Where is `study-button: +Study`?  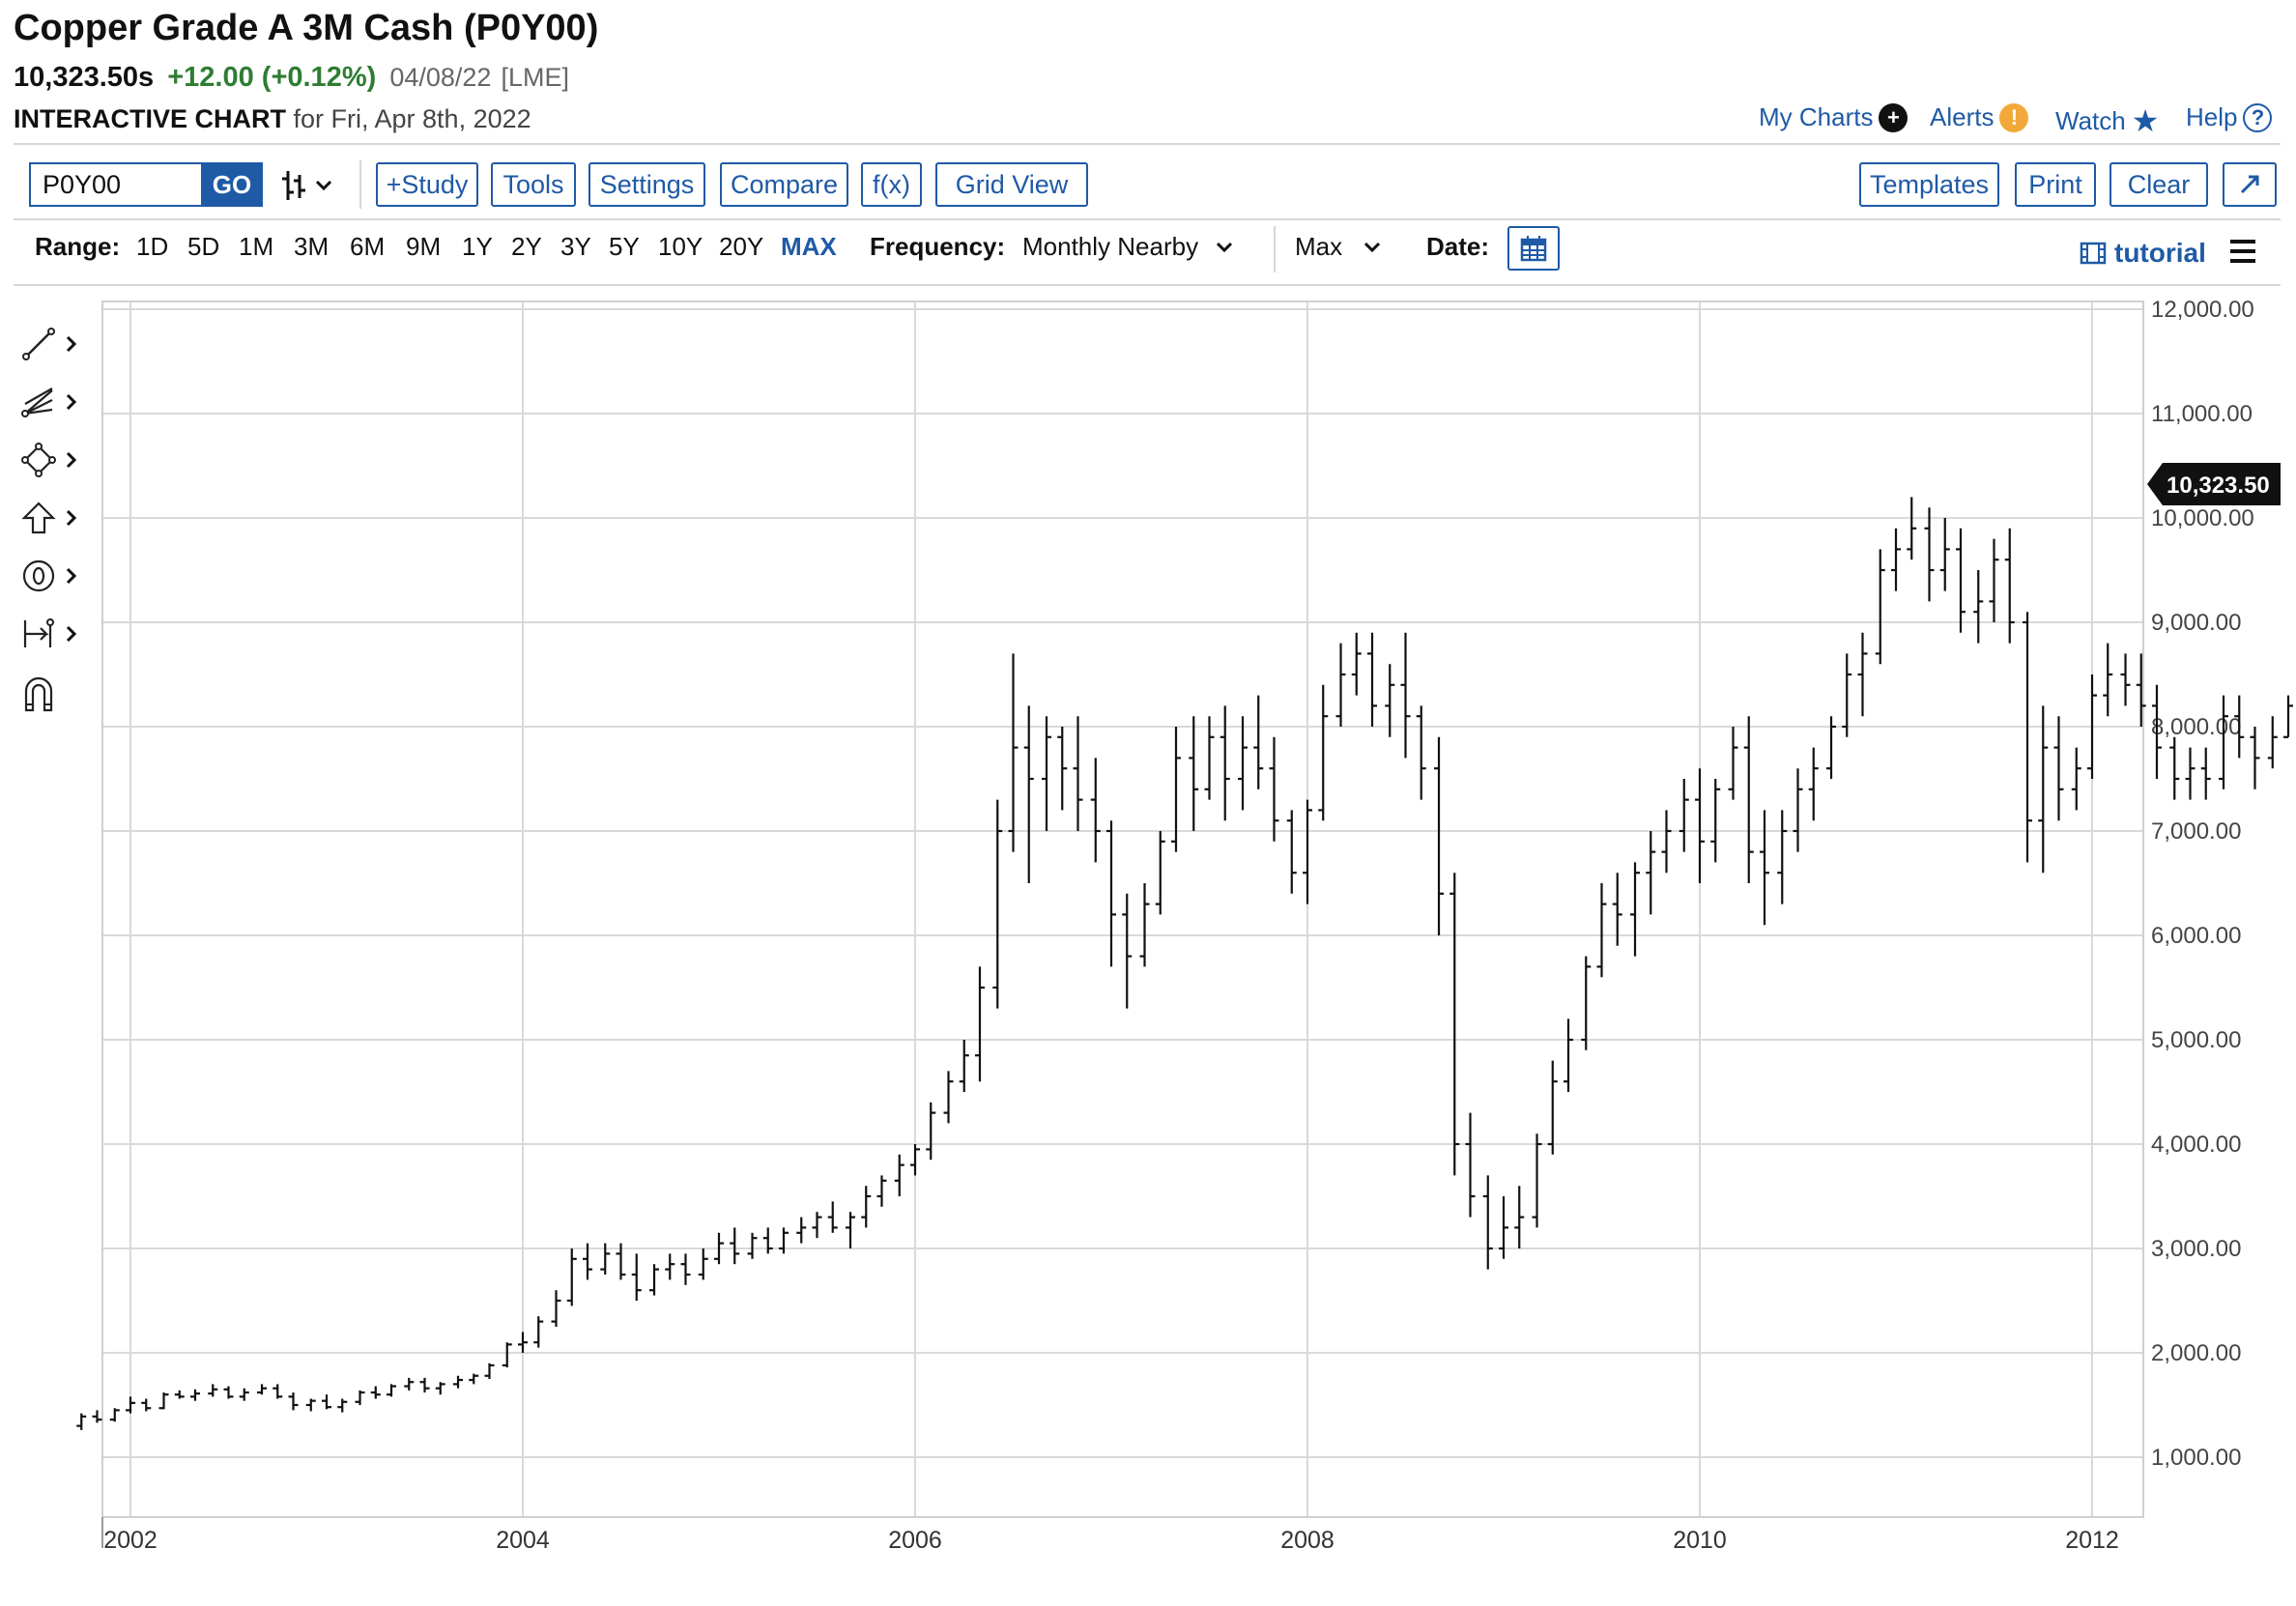
study-button: +Study is located at coordinates (427, 184).